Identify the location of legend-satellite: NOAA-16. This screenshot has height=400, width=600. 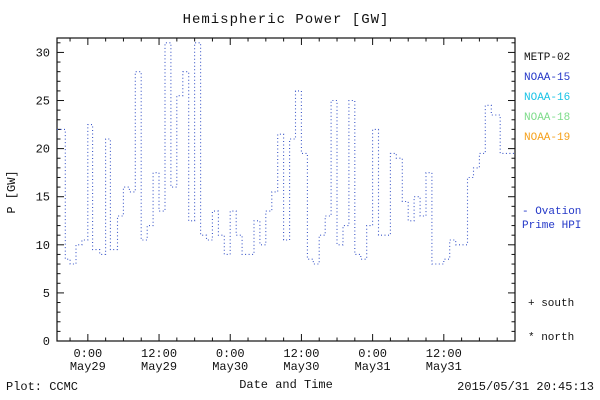
(547, 98).